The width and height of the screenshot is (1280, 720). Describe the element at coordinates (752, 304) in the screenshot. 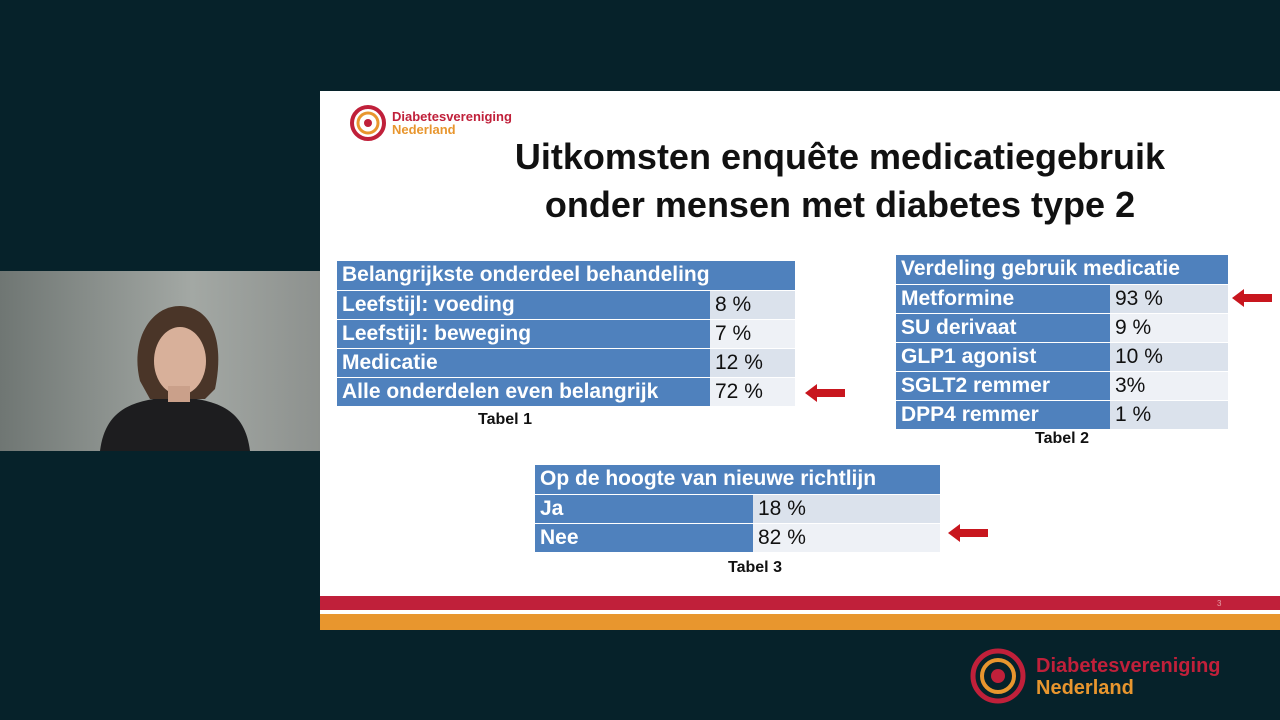

I see `row-value: 8 %` at that location.